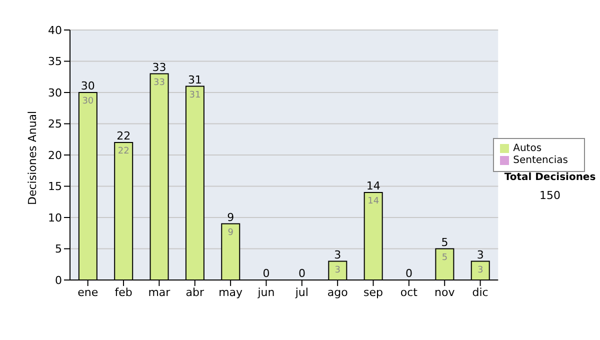  Describe the element at coordinates (195, 292) in the screenshot. I see `x-tick-label: abr` at that location.